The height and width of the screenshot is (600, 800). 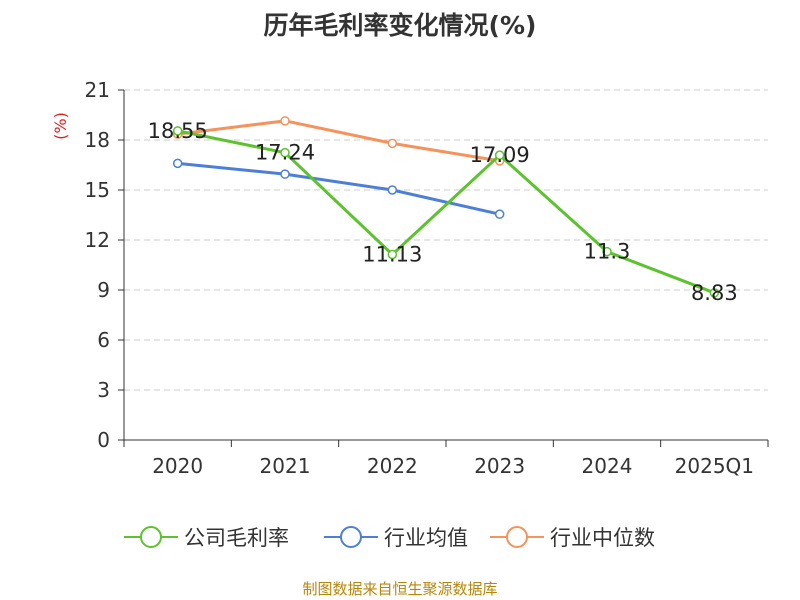 I want to click on legend: 公司毛利率 行业均值 行业中位数, so click(x=389, y=538).